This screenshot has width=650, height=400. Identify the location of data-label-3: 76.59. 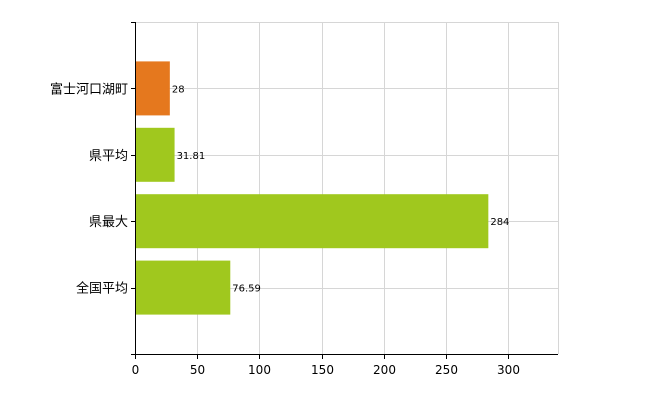
(246, 289).